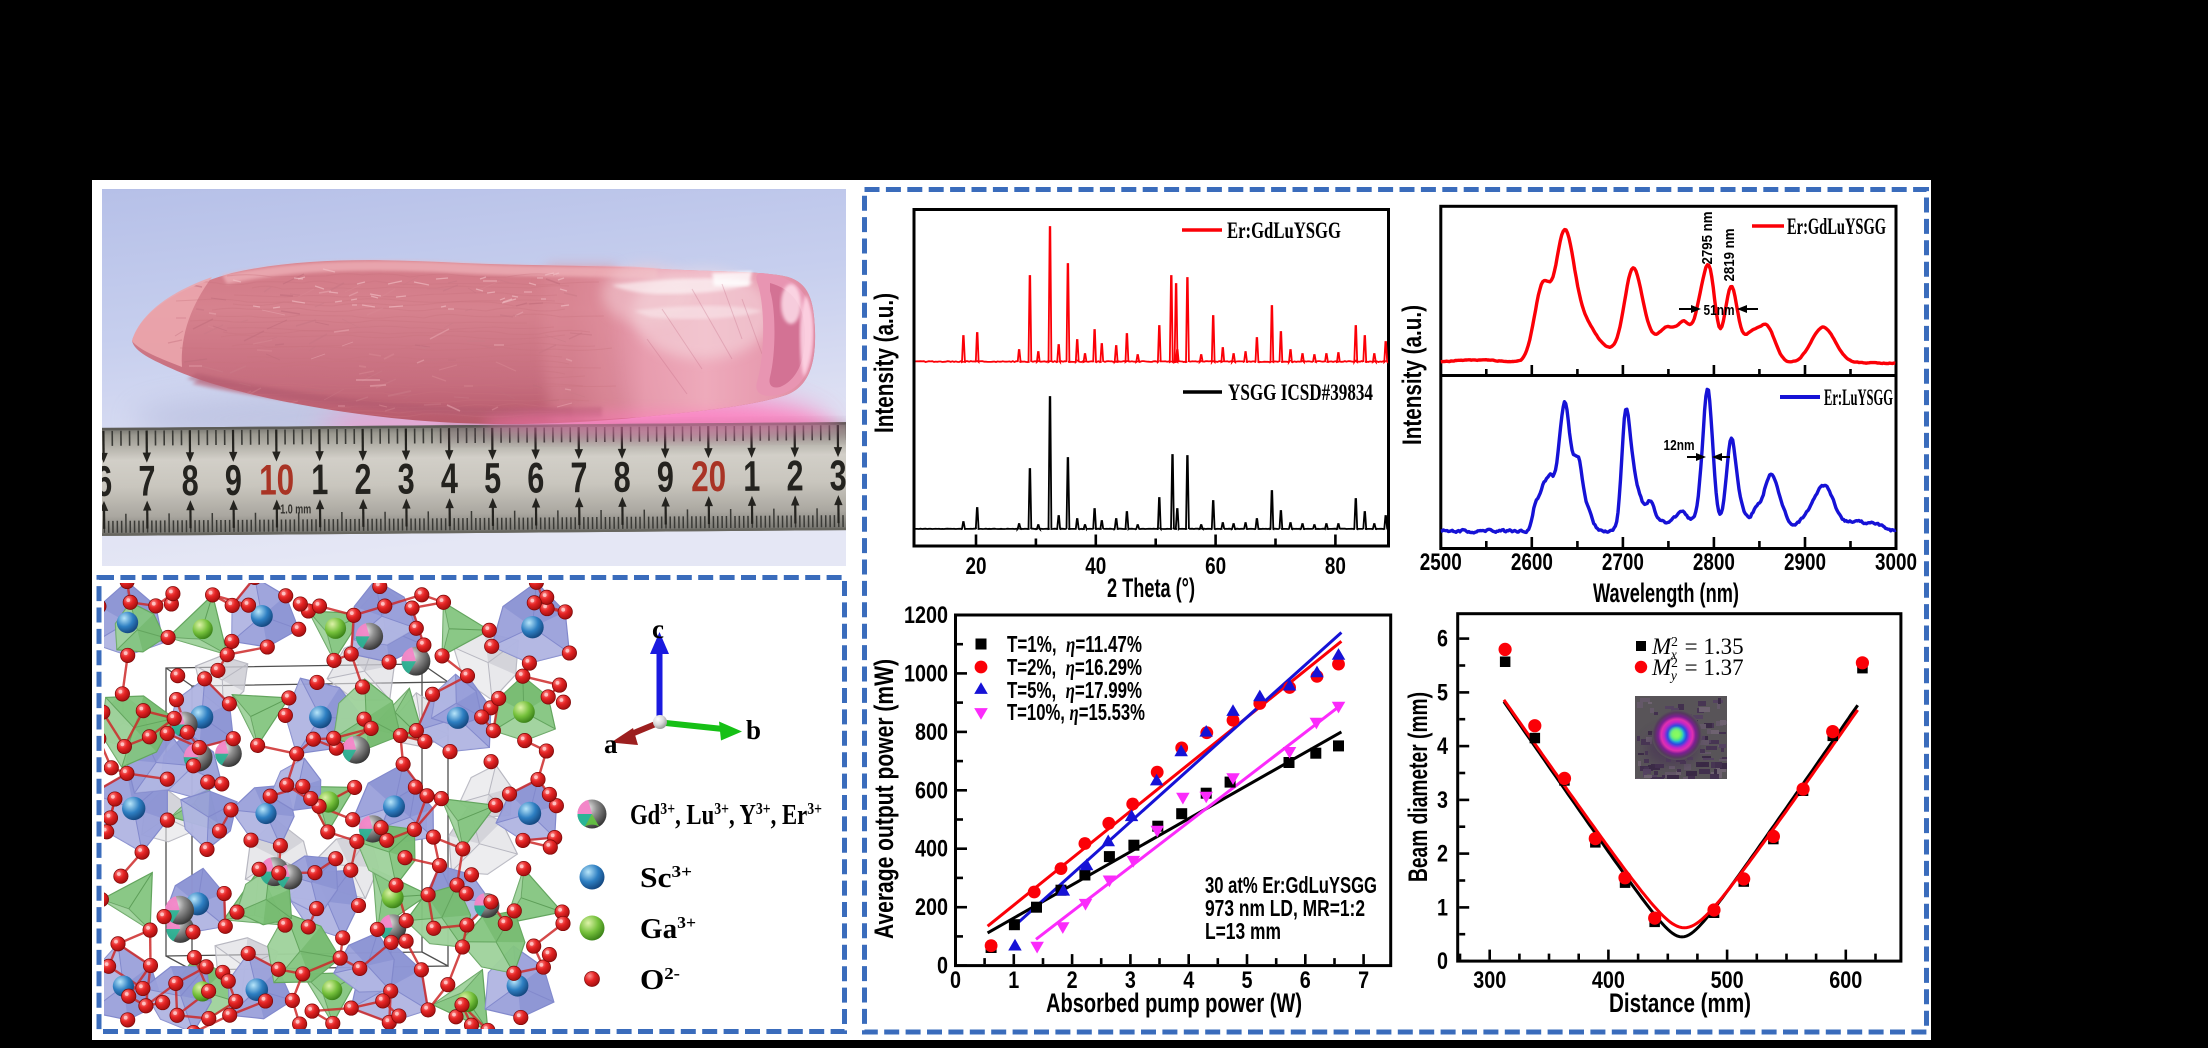 Image resolution: width=2208 pixels, height=1048 pixels. I want to click on svg-text: Ga3+, so click(668, 929).